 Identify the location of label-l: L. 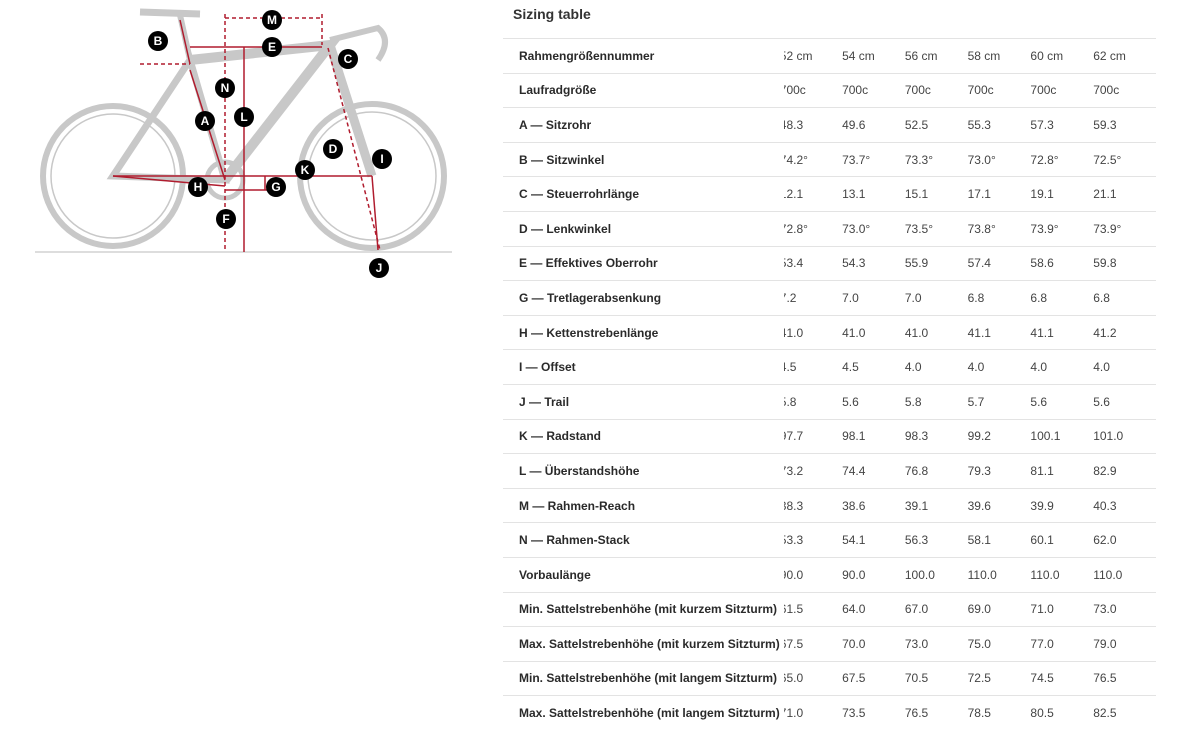
(244, 117).